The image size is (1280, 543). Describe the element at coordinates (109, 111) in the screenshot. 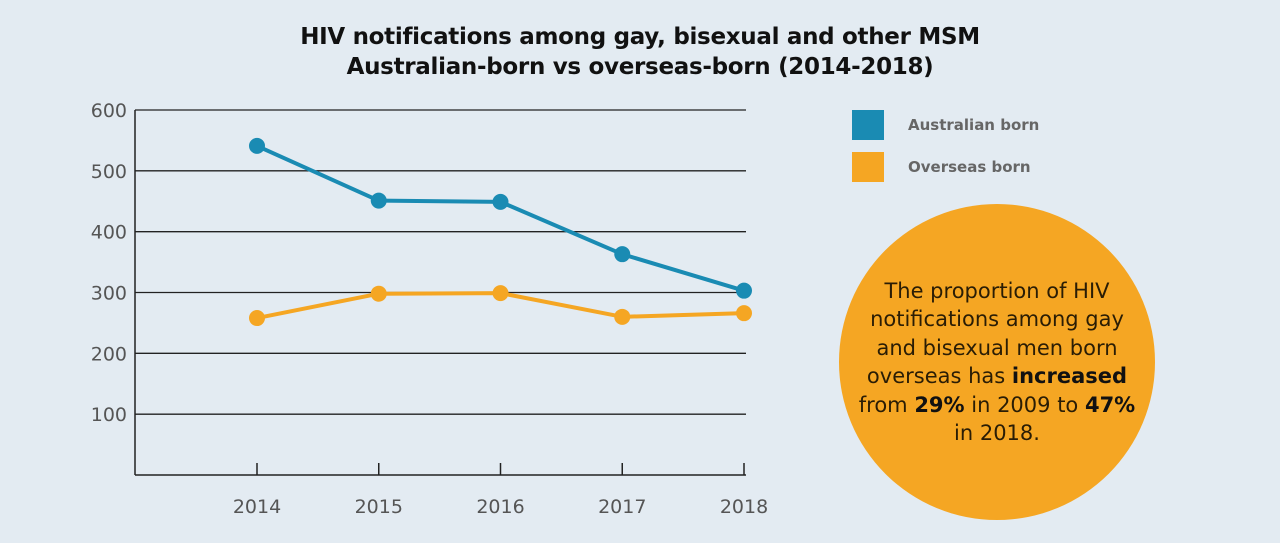

I see `y-tick-label: 600` at that location.